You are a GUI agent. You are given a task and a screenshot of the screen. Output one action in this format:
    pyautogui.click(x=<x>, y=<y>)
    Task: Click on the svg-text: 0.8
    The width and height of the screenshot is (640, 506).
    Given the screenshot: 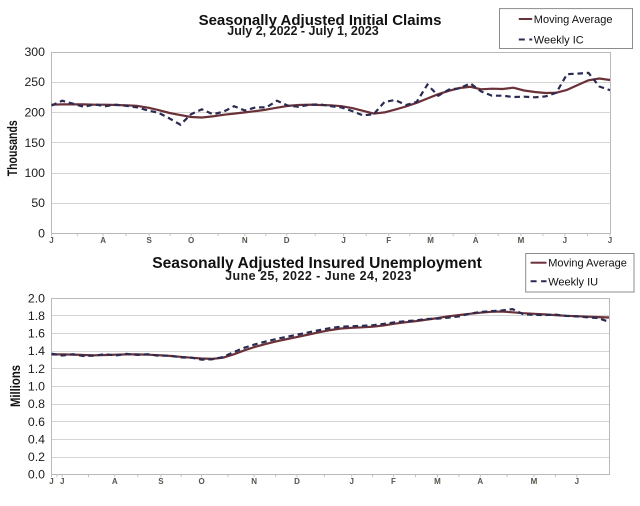 What is the action you would take?
    pyautogui.click(x=36, y=404)
    